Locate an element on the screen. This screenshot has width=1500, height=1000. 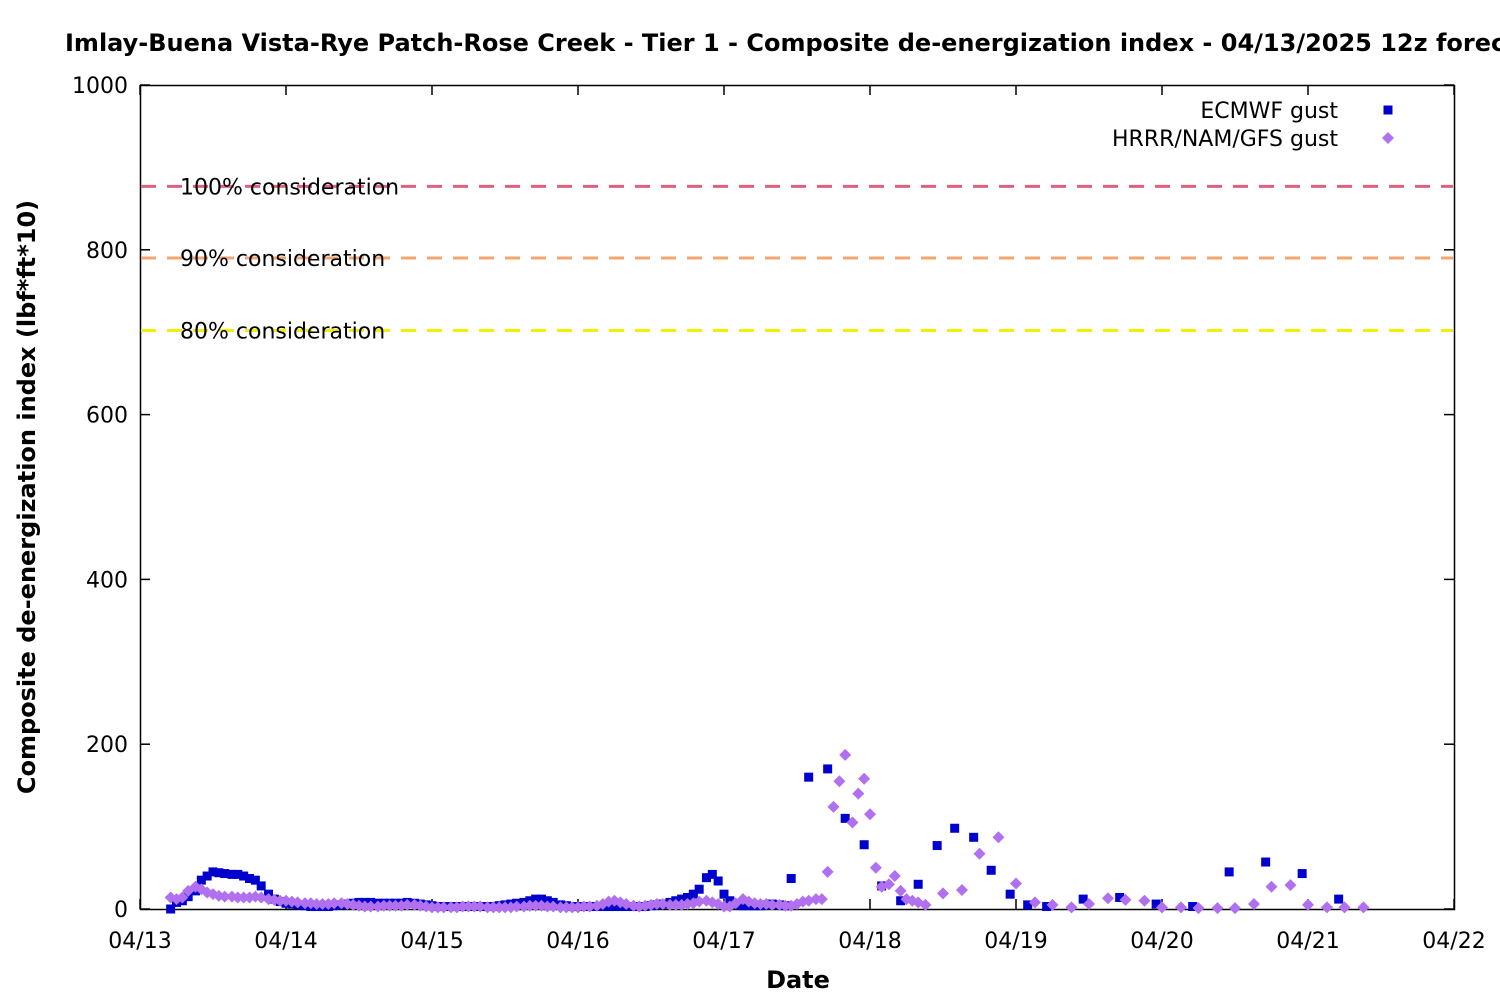
x-tick-label: 04/15 is located at coordinates (431, 941).